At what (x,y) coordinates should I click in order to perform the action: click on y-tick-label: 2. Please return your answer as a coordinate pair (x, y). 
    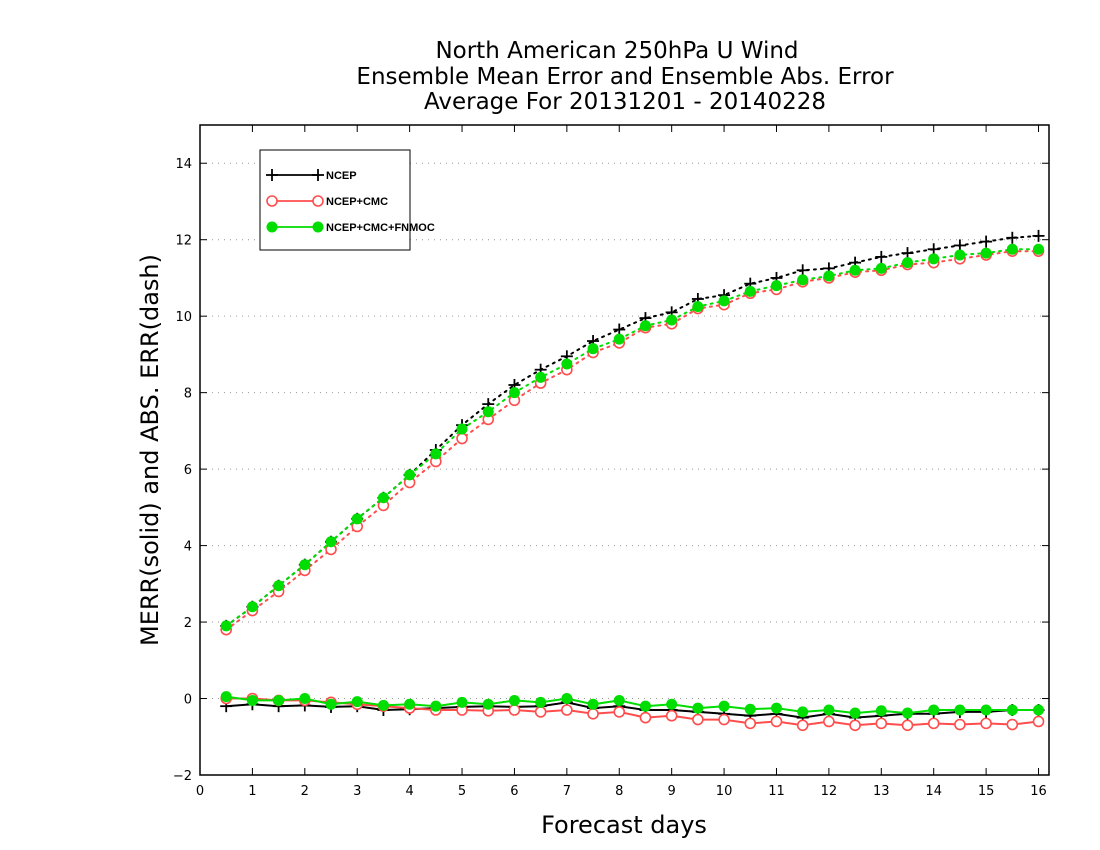
    Looking at the image, I should click on (188, 623).